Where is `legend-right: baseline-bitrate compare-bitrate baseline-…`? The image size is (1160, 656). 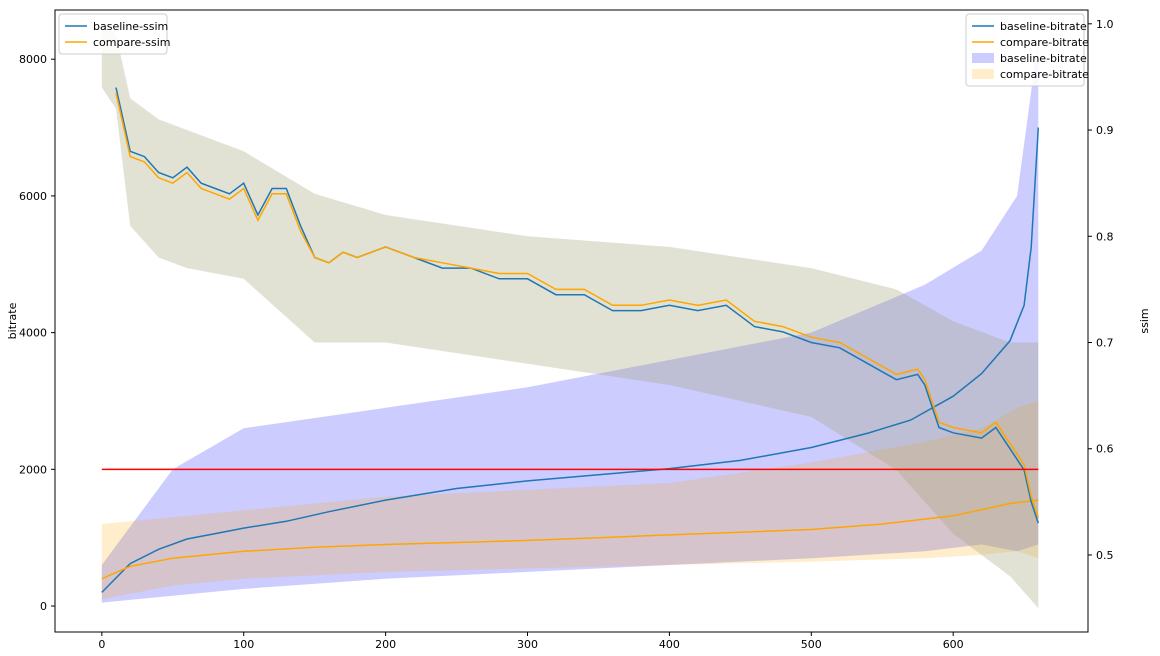 legend-right: baseline-bitrate compare-bitrate baseline-… is located at coordinates (1027, 50).